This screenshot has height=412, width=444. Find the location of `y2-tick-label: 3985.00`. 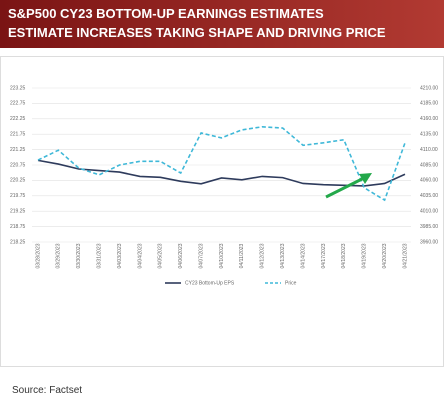

y2-tick-label: 3985.00 is located at coordinates (429, 227).